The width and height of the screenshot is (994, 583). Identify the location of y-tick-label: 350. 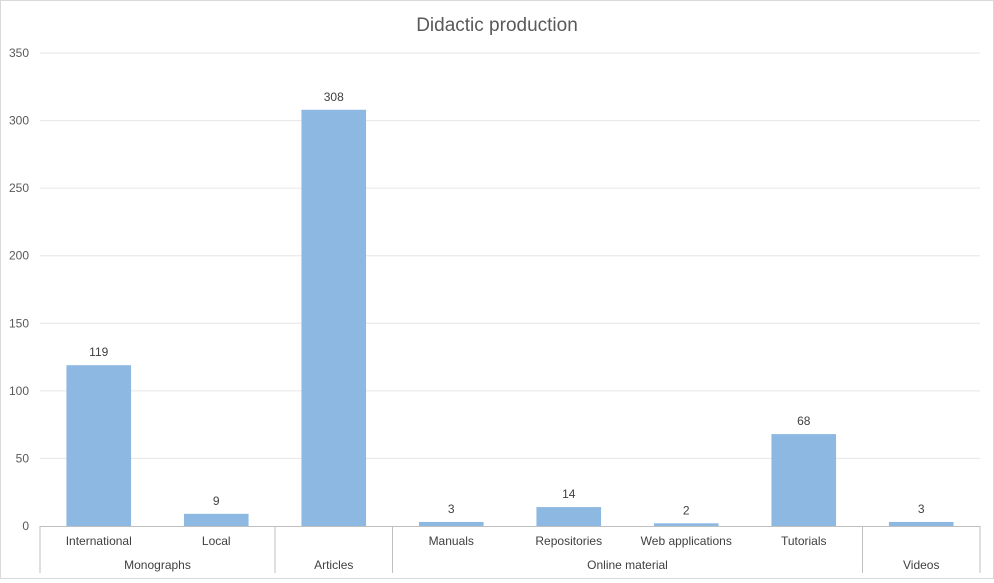
(19, 53).